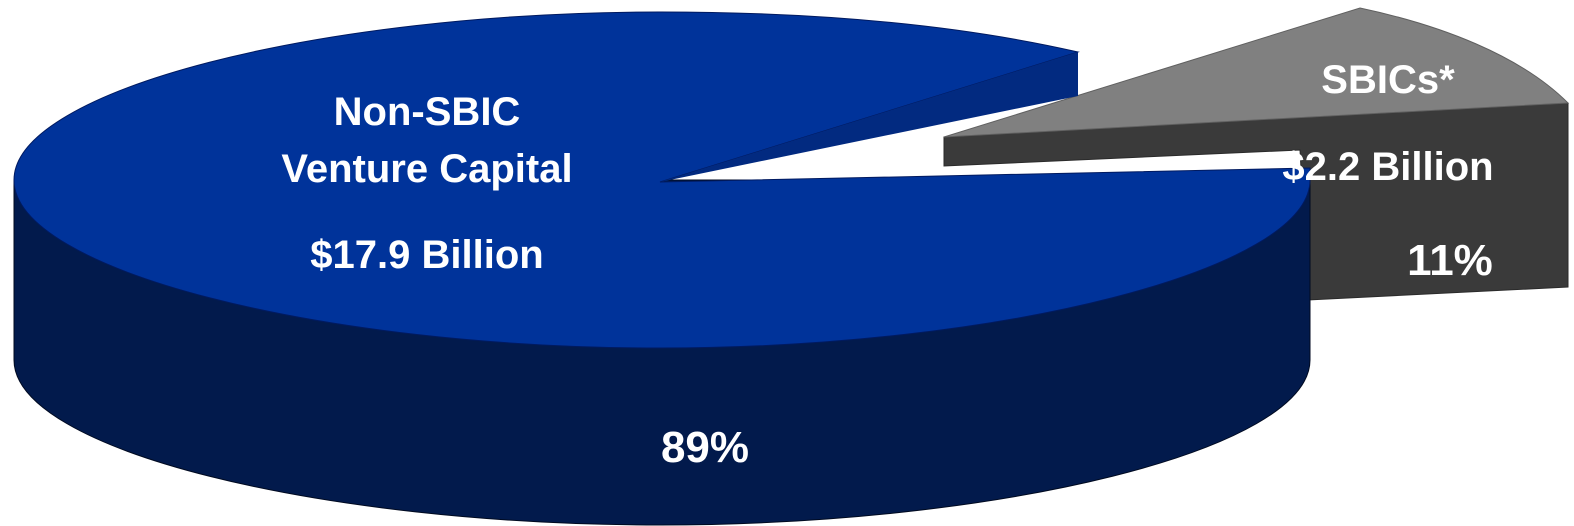  What do you see at coordinates (1450, 260) in the screenshot?
I see `slice-sbic-percent: 11%` at bounding box center [1450, 260].